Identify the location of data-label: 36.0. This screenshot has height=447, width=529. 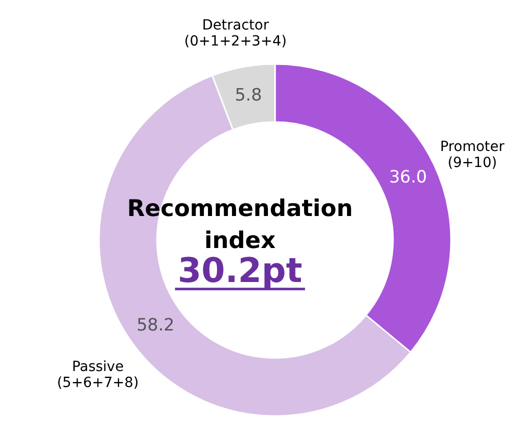
(408, 177).